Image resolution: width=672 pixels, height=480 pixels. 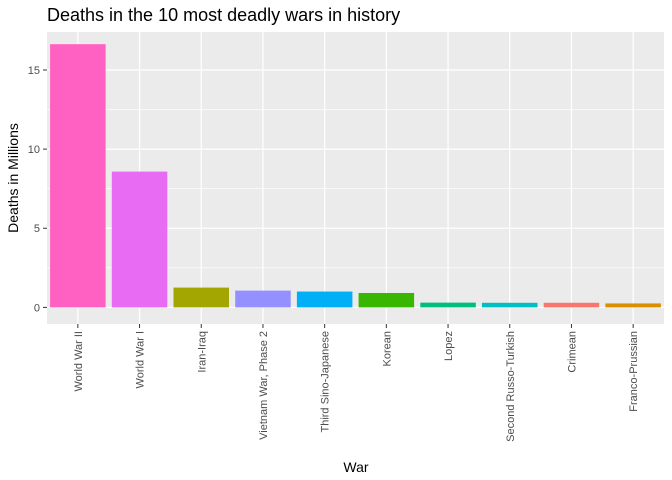 I want to click on x-axis-title: War, so click(x=355, y=467).